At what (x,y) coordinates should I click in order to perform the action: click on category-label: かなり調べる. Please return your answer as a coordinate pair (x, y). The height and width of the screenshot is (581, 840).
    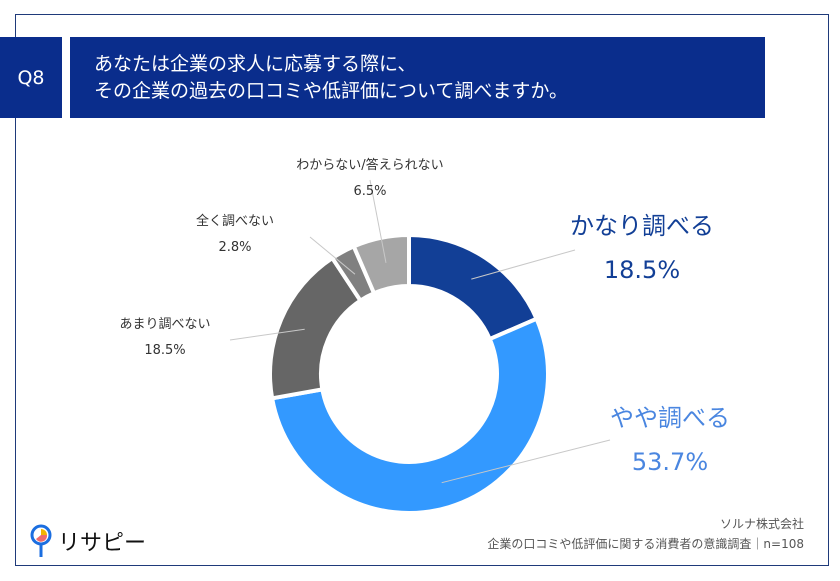
    Looking at the image, I should click on (642, 226).